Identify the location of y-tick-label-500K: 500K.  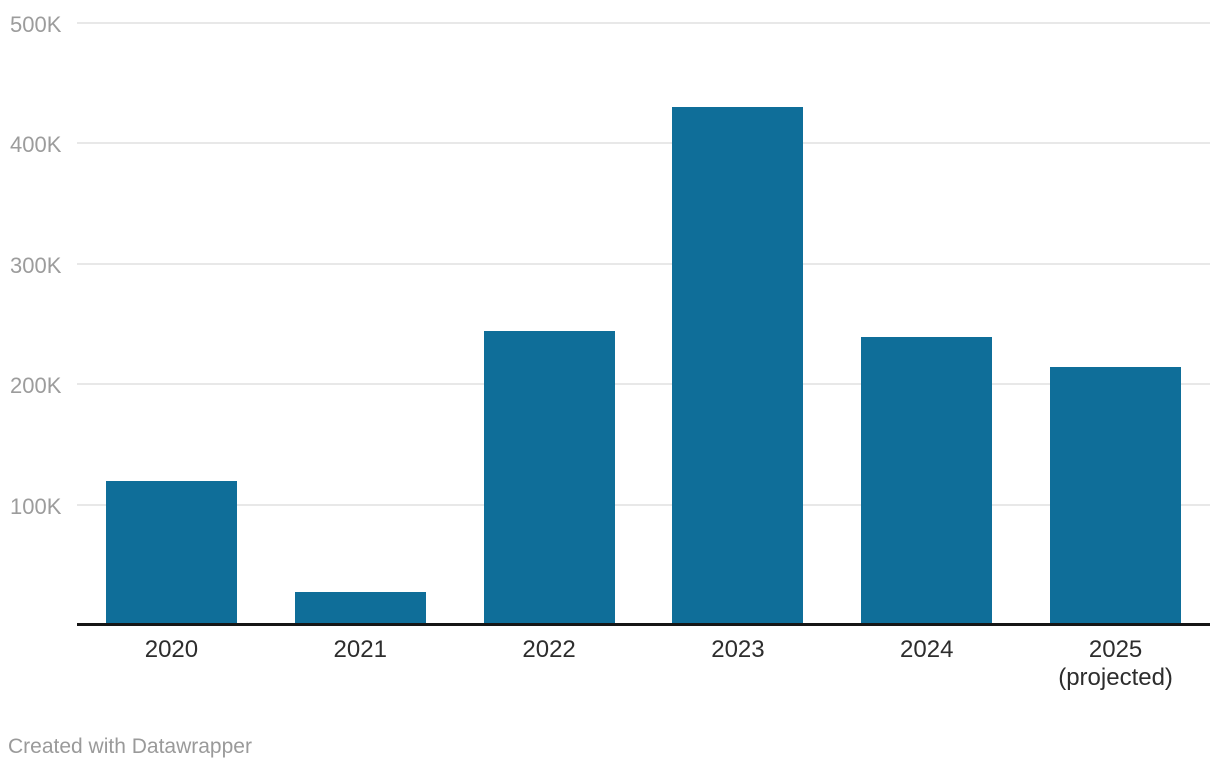
(36, 24).